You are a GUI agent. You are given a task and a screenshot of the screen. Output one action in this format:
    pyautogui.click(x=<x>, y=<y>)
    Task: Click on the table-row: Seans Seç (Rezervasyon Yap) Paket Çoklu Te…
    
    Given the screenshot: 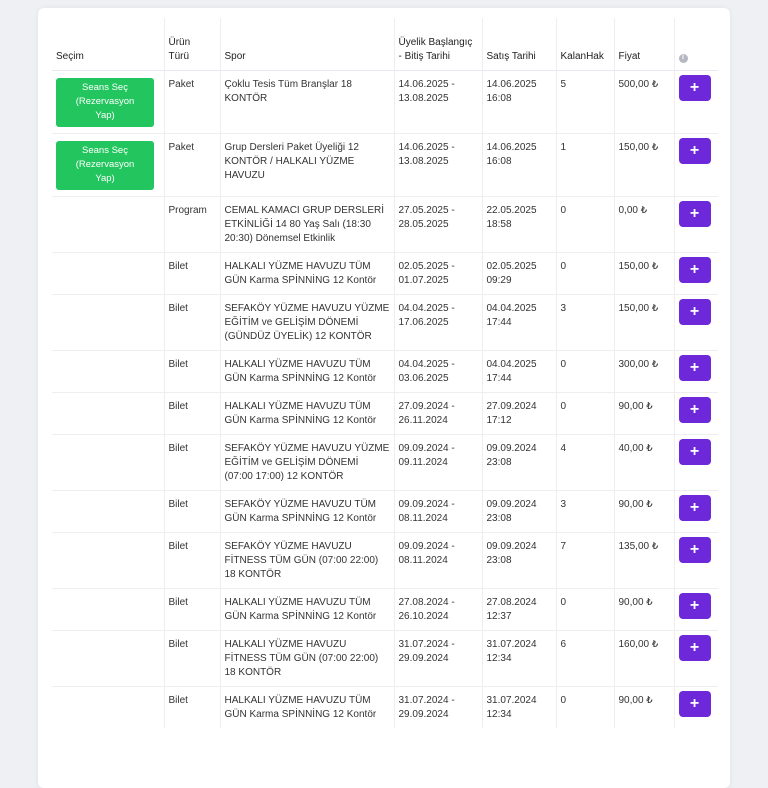 What is the action you would take?
    pyautogui.click(x=385, y=102)
    